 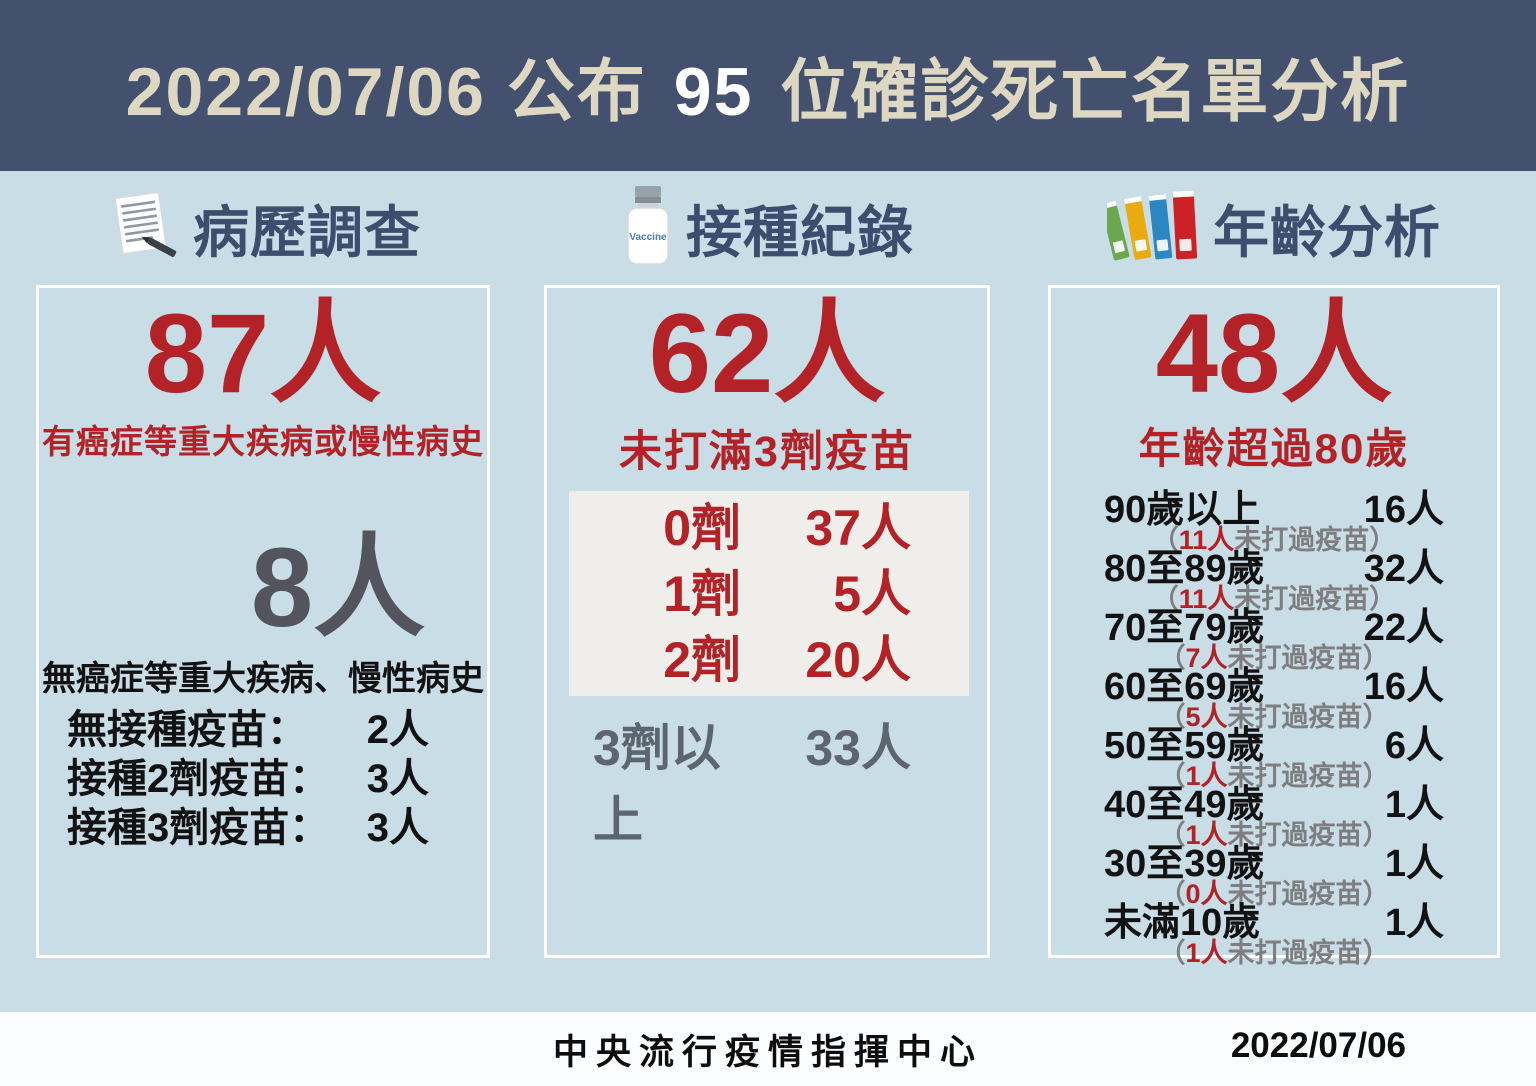 I want to click on dose-row: 2劑 20人, so click(x=769, y=660).